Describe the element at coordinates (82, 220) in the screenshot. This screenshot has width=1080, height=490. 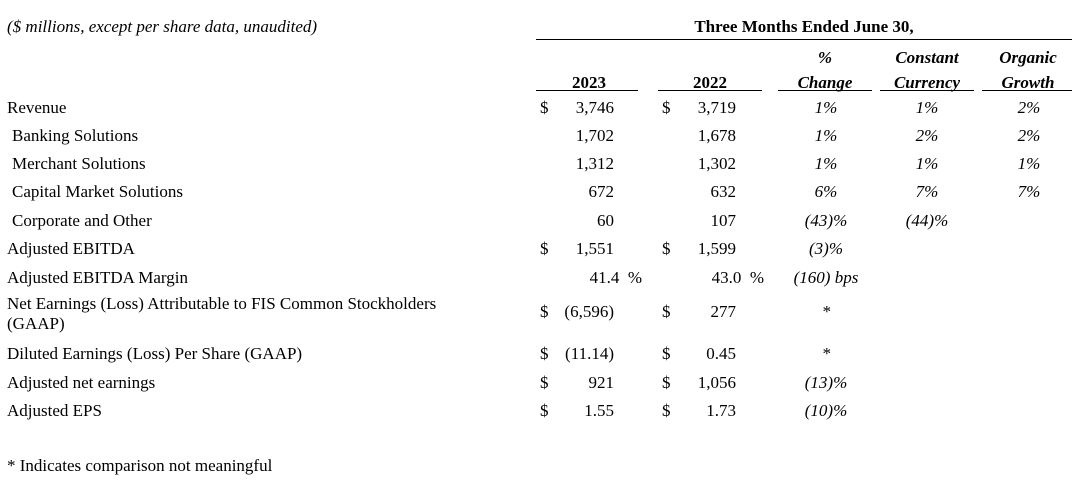
I see `row-label: Corporate and Other` at that location.